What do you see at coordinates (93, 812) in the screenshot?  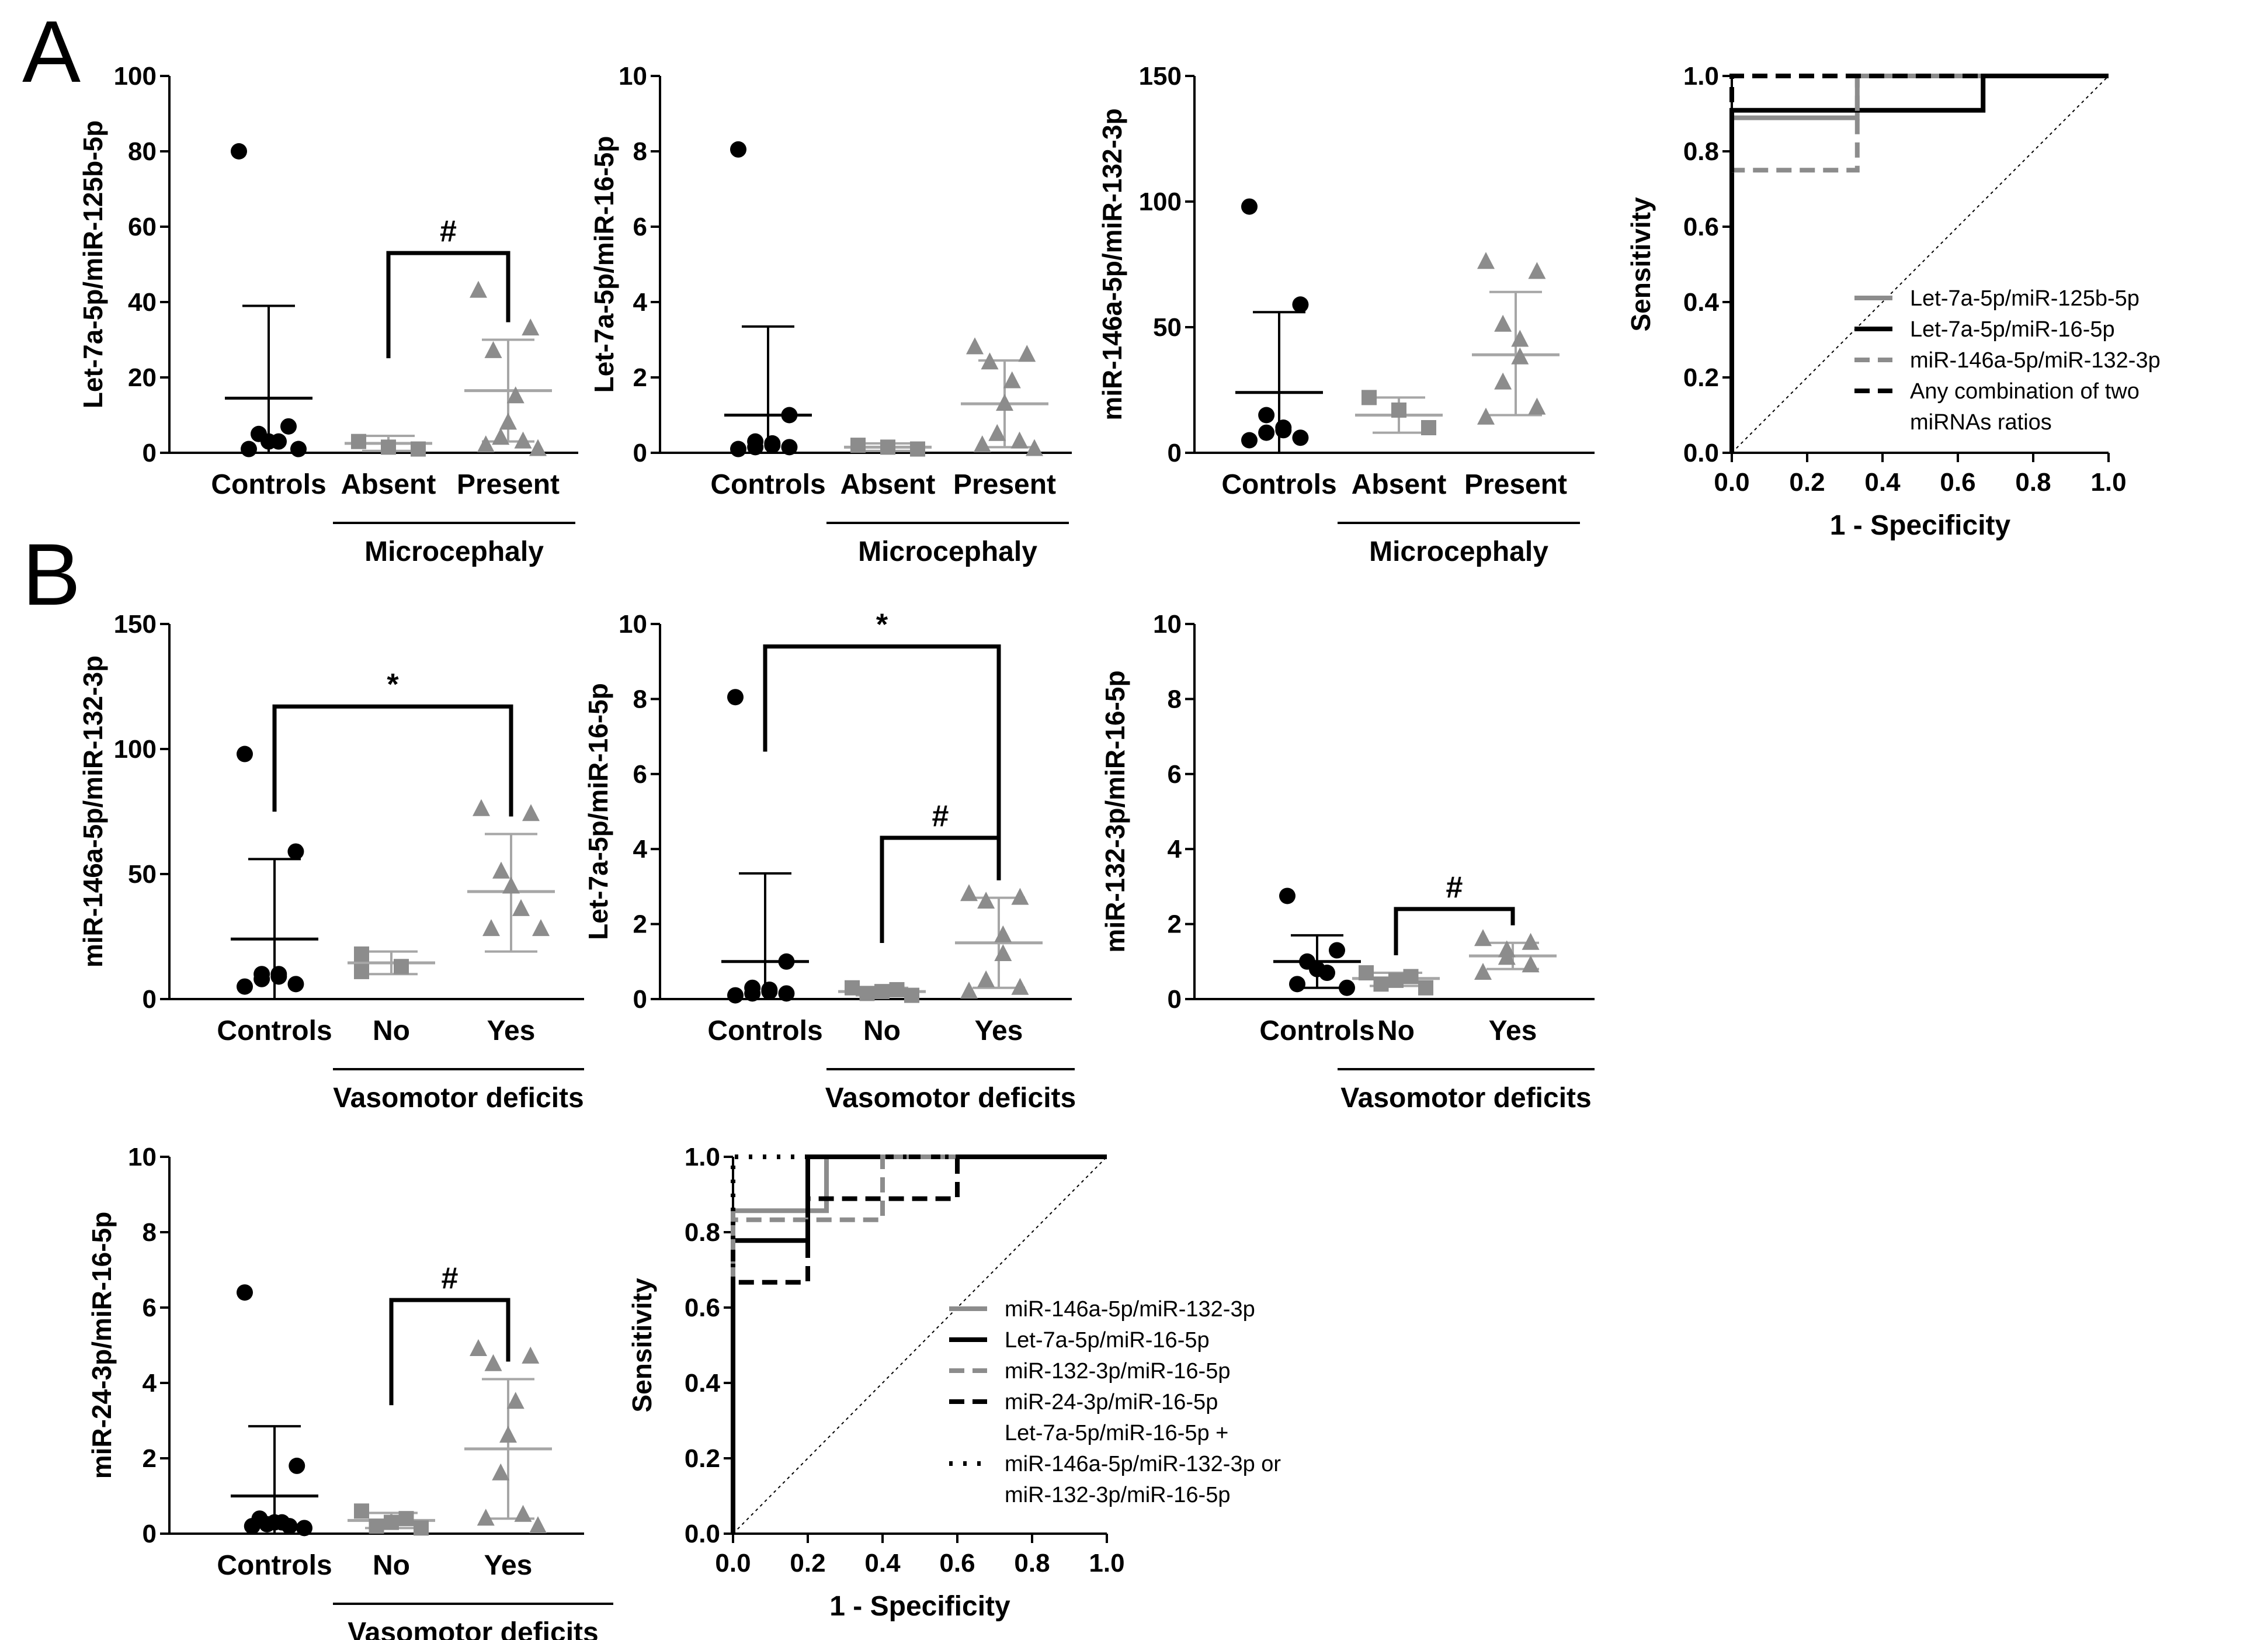 I see `y-axis-label: miR-146a-5p/miR-132-3p` at bounding box center [93, 812].